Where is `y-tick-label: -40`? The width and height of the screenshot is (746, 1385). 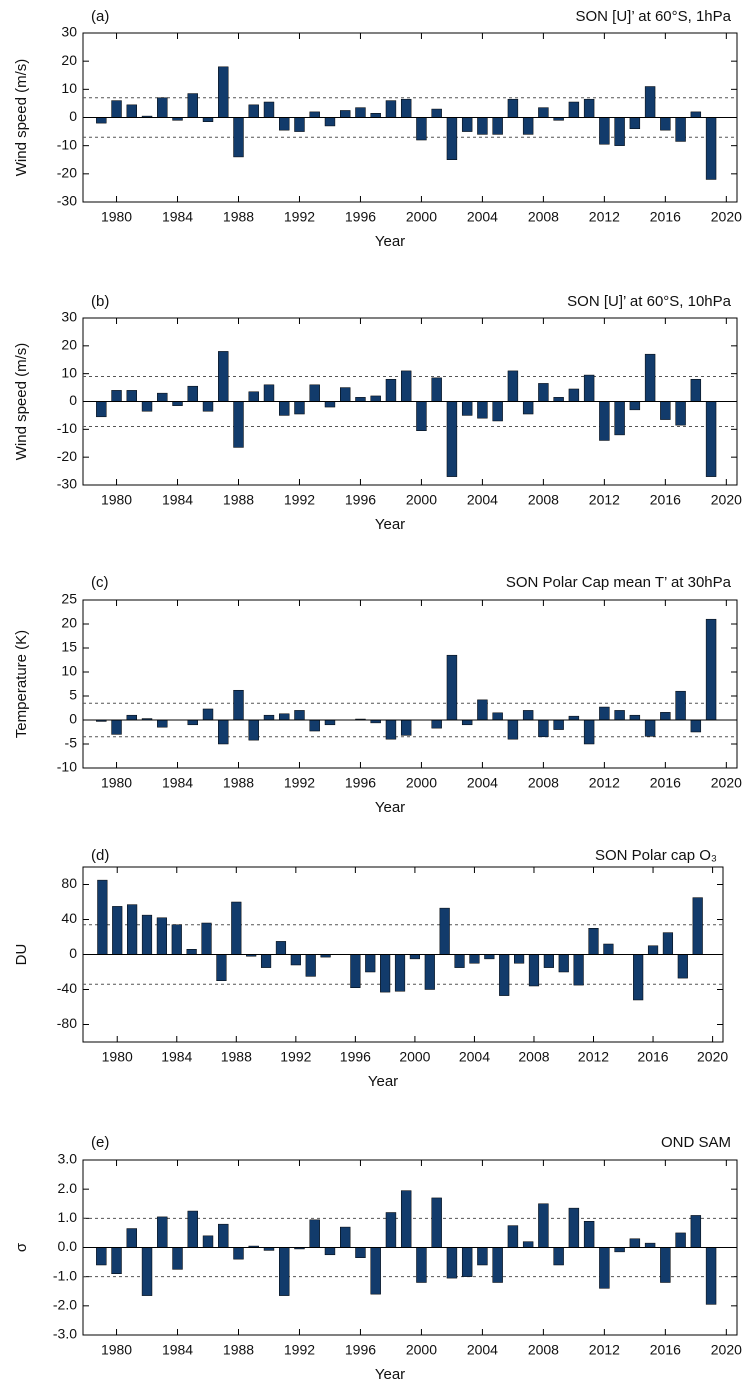 y-tick-label: -40 is located at coordinates (67, 988).